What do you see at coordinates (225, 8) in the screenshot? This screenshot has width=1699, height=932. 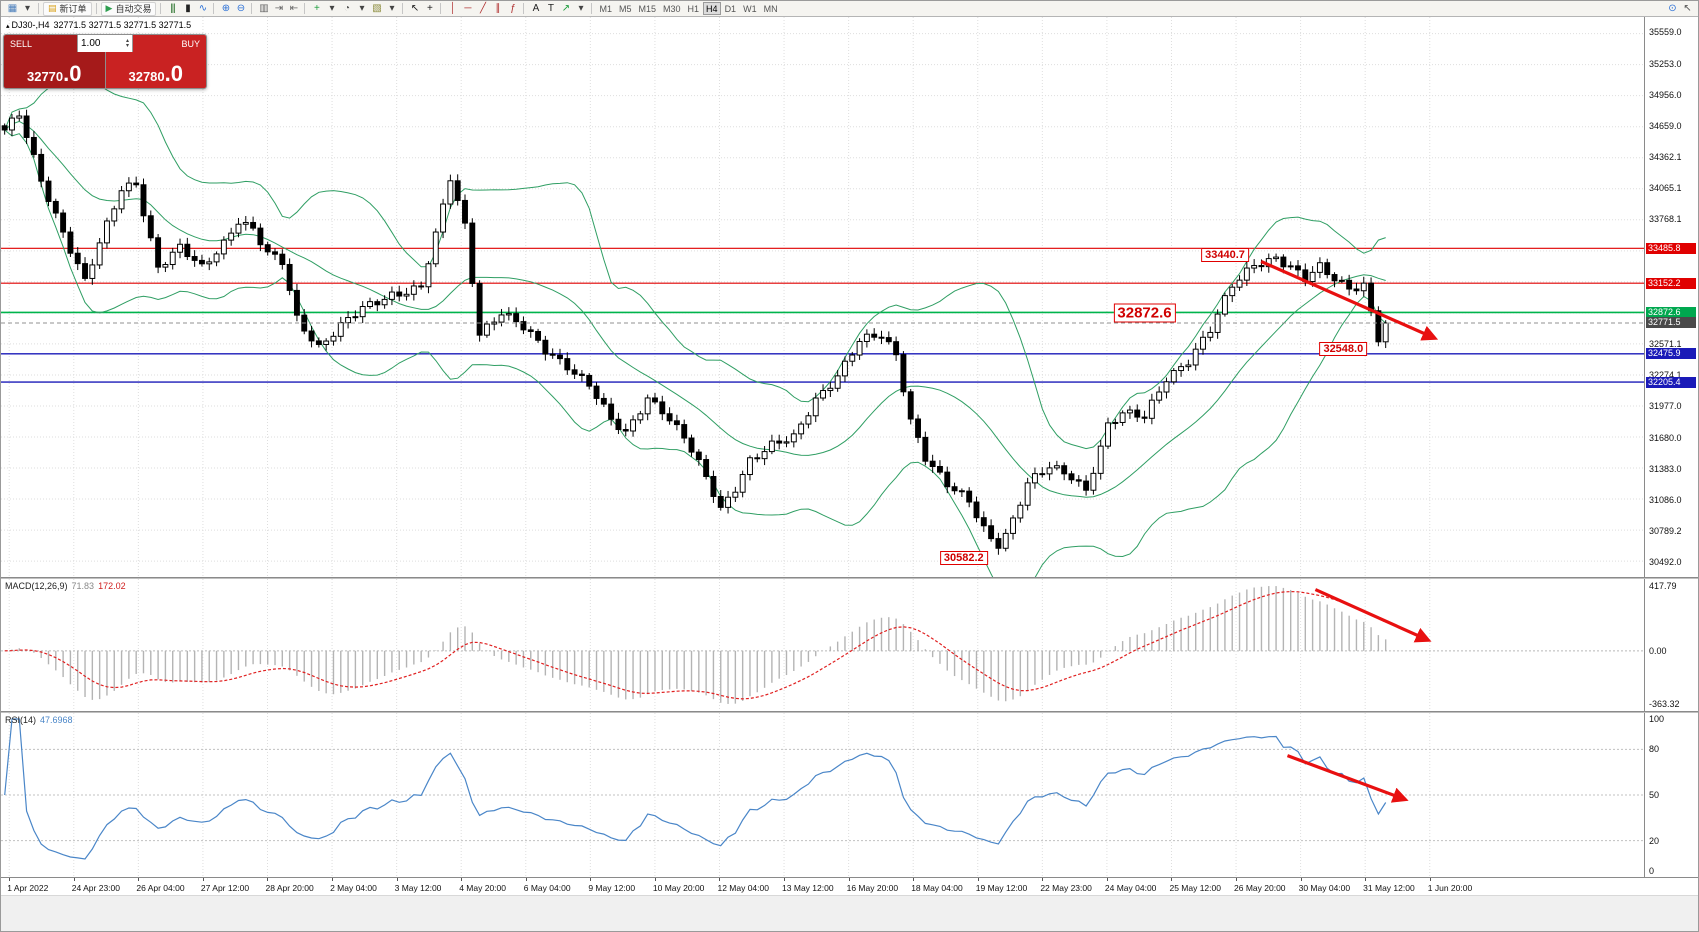 I see `zoom-in-icon: ⊕` at bounding box center [225, 8].